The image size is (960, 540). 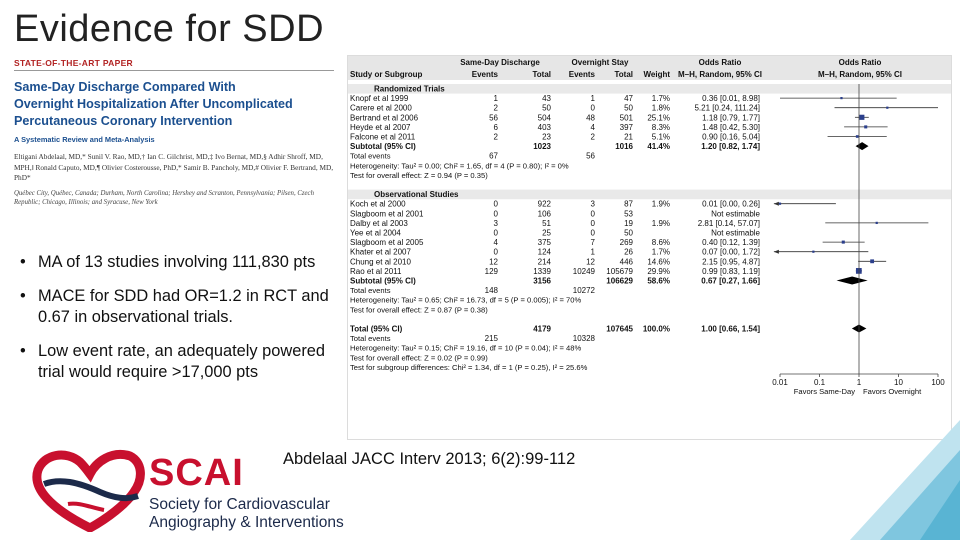 What do you see at coordinates (730, 329) in the screenshot?
I see `cell-odds-ratio: 1.00 [0.66, 1.54]` at bounding box center [730, 329].